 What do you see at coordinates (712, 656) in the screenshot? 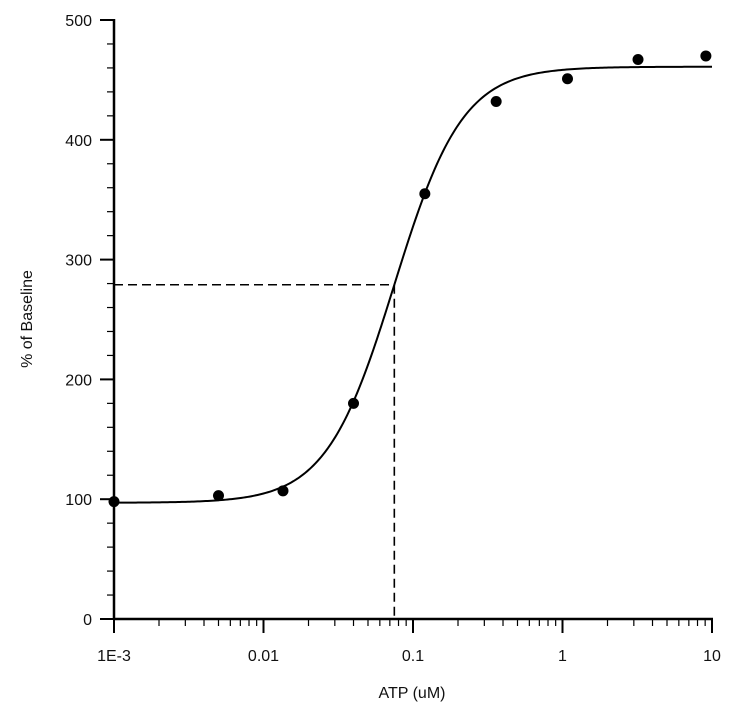
I see `x-tick-label: 10` at bounding box center [712, 656].